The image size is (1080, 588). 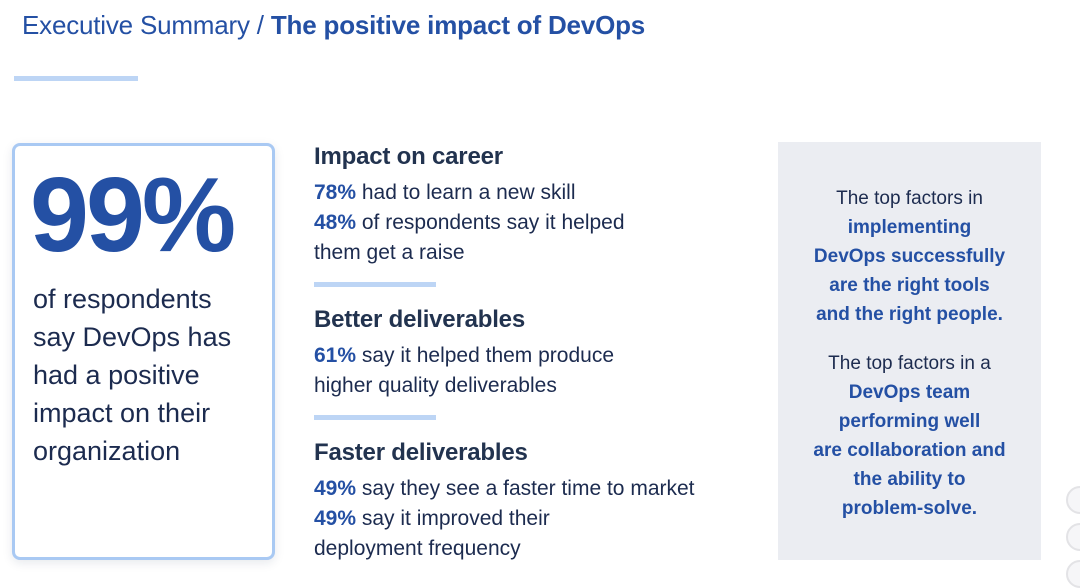 I want to click on headline-stat-description-line: of respondents, so click(x=122, y=299).